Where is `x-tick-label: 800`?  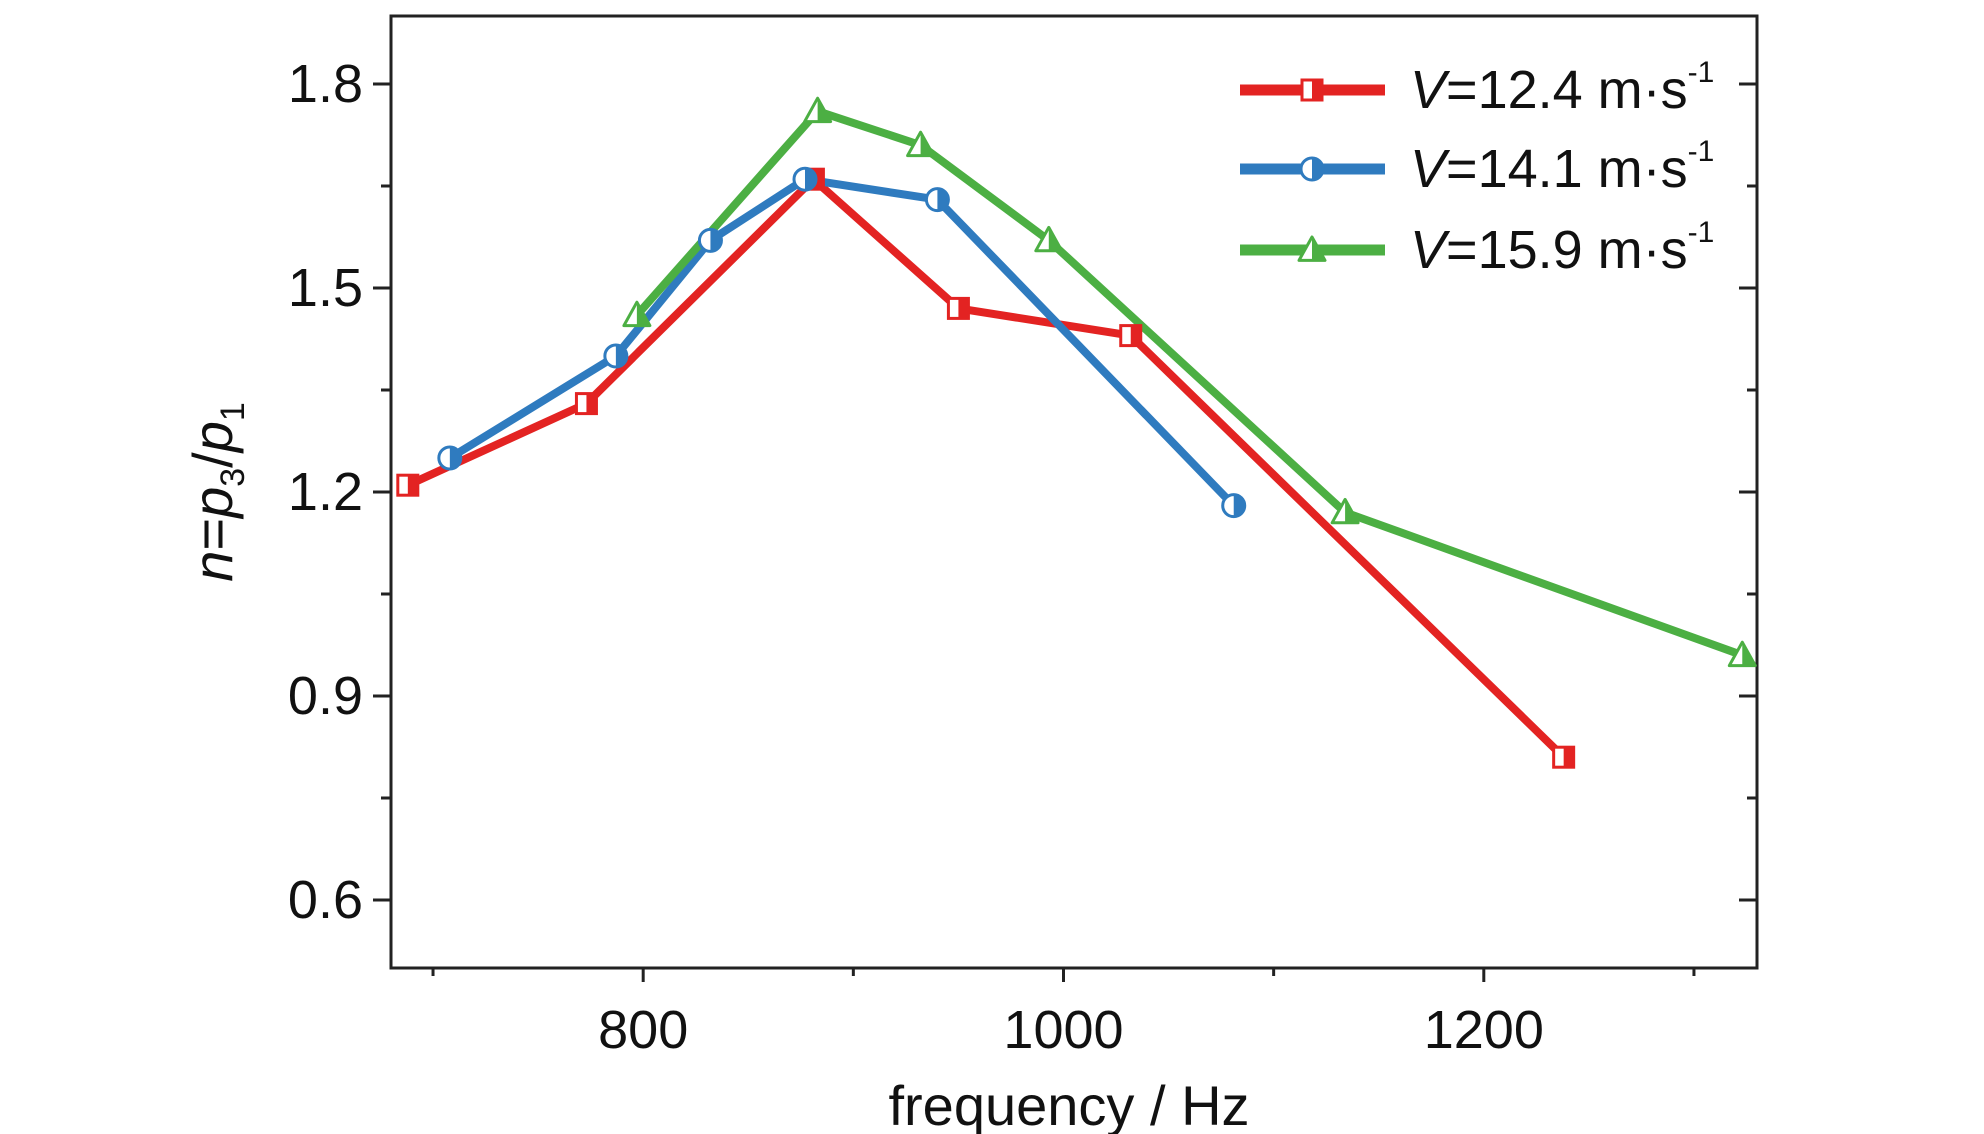 x-tick-label: 800 is located at coordinates (643, 1030).